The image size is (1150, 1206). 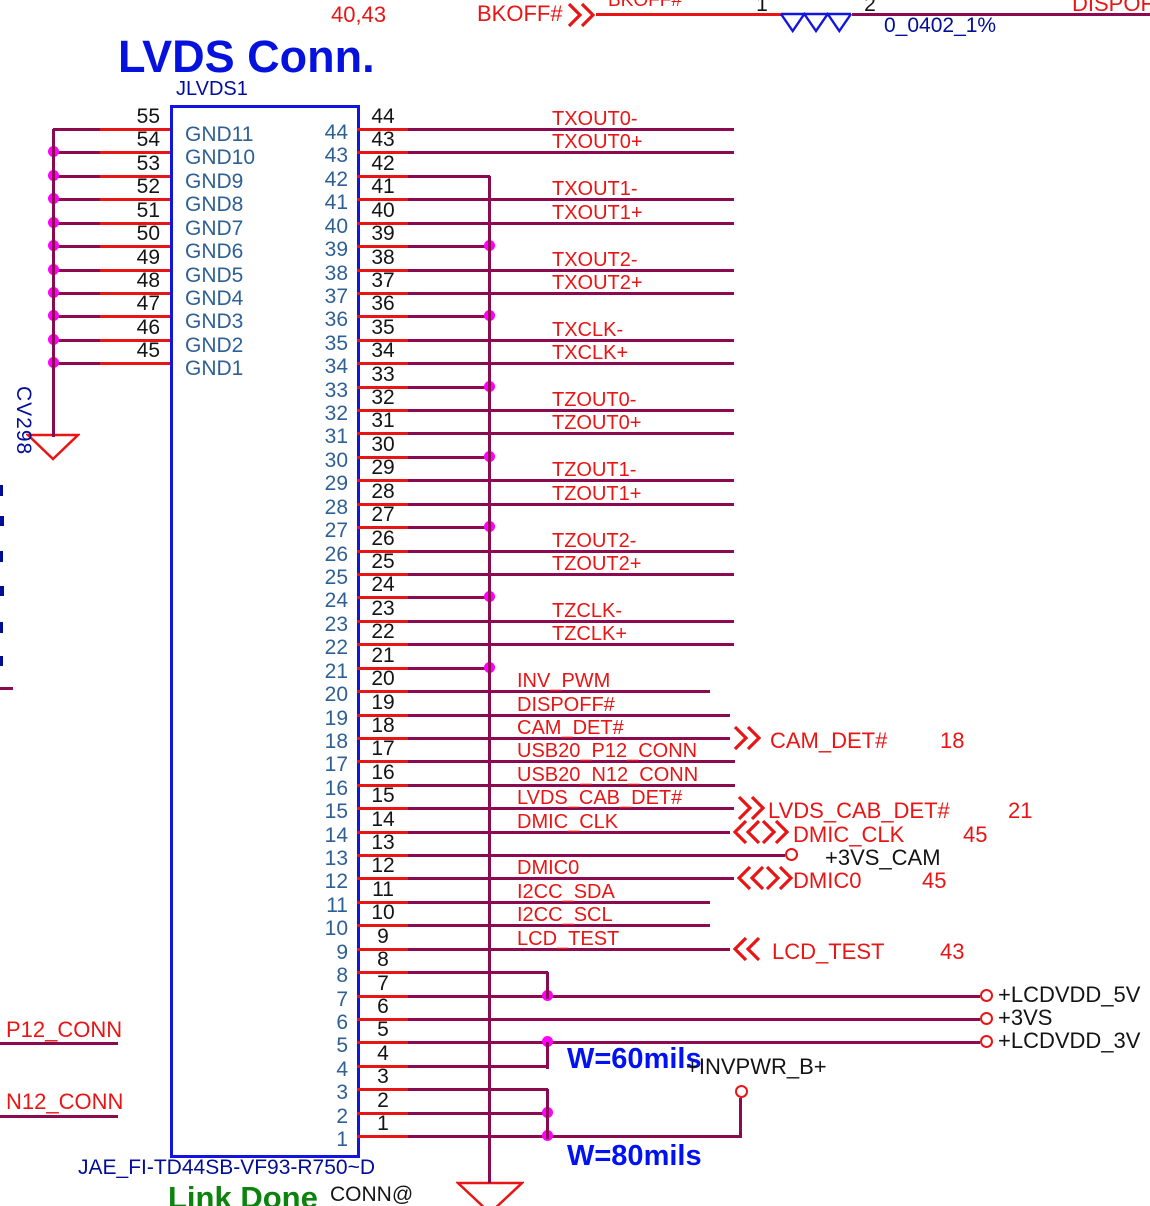 What do you see at coordinates (1020, 810) in the screenshot?
I see `offpage-page-ref: 21` at bounding box center [1020, 810].